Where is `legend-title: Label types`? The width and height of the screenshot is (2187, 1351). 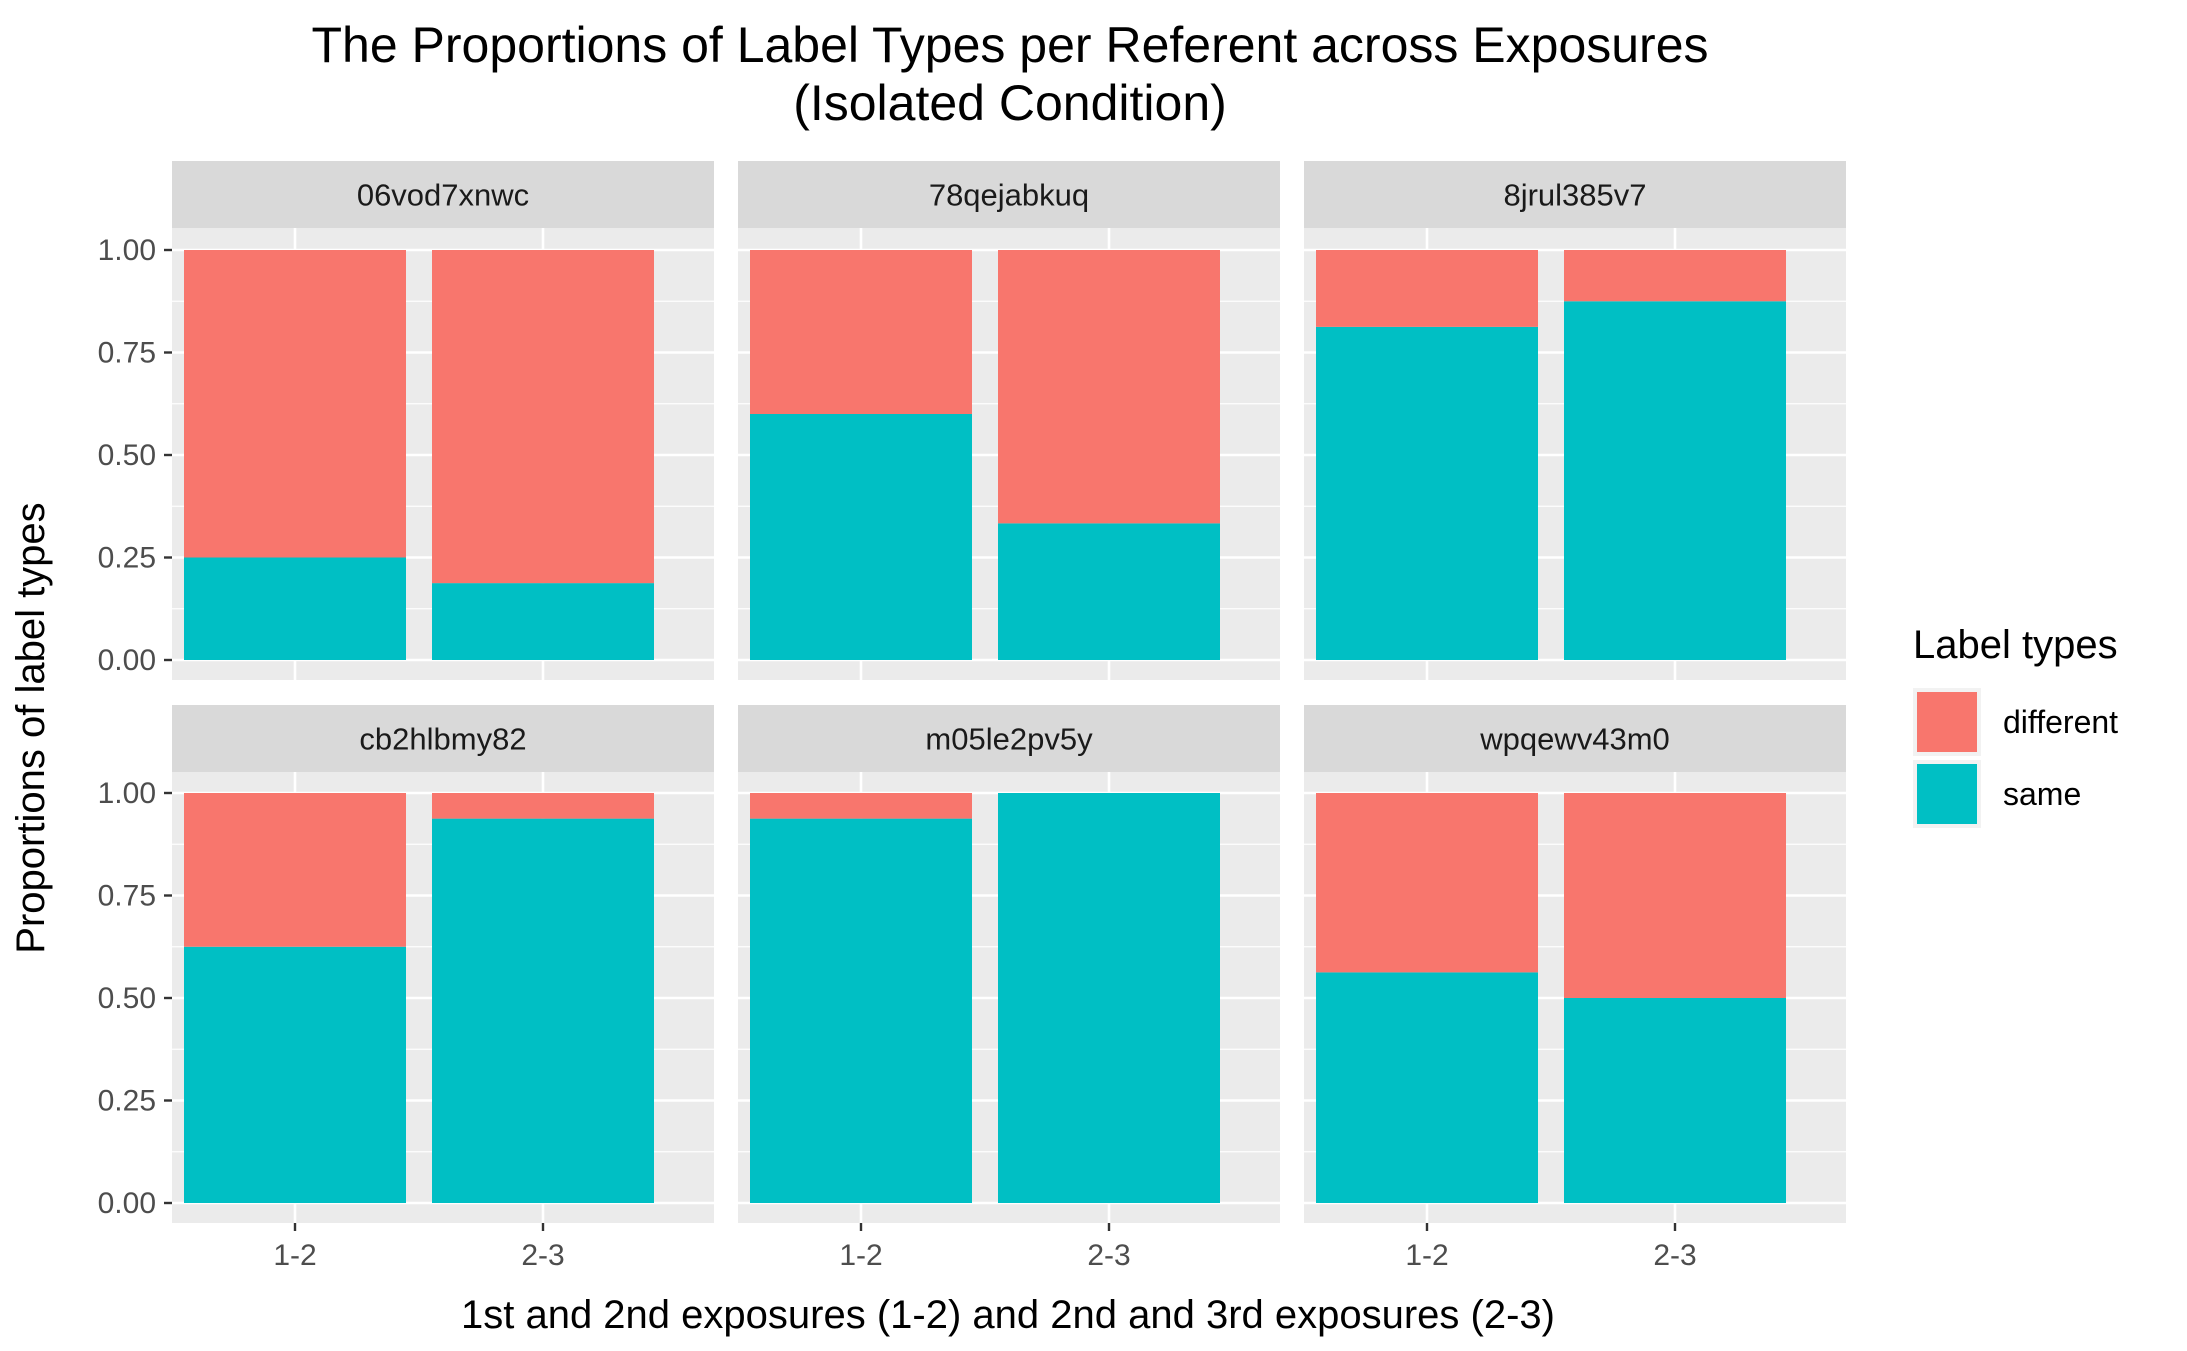 legend-title: Label types is located at coordinates (2015, 645).